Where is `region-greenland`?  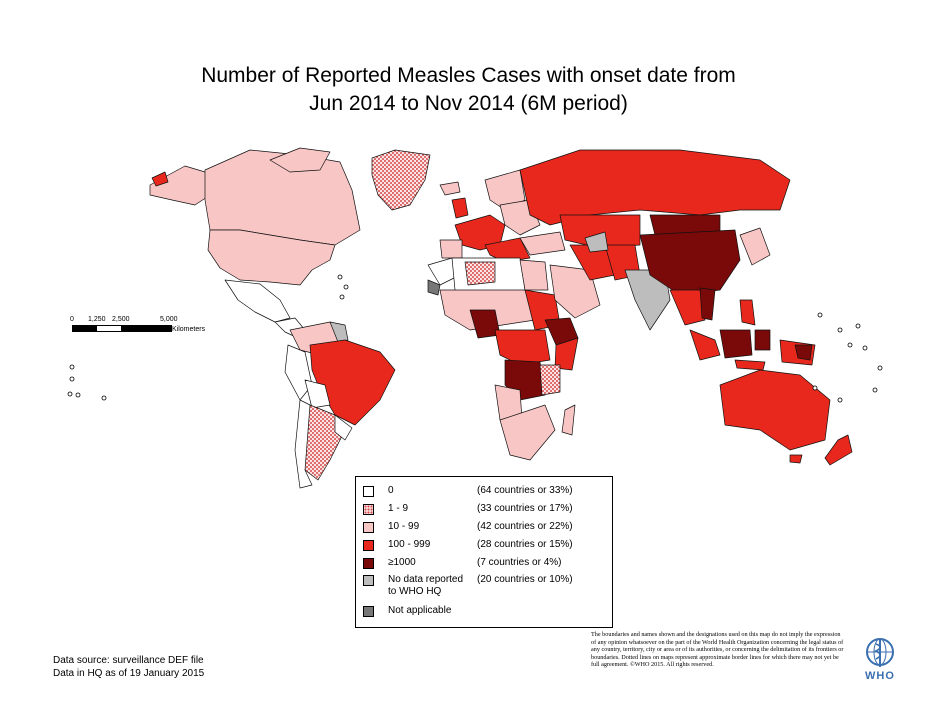
region-greenland is located at coordinates (401, 180).